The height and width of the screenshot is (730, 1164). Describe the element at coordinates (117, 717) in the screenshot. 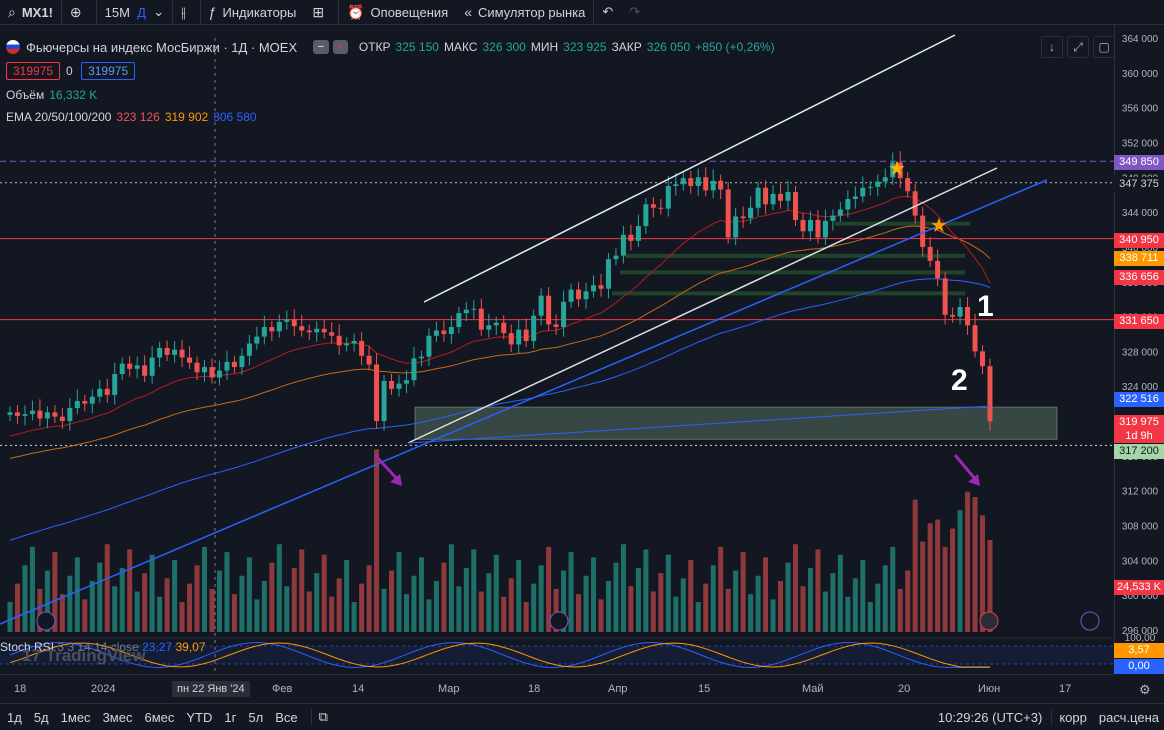

I see `range-3m: 3мес` at that location.